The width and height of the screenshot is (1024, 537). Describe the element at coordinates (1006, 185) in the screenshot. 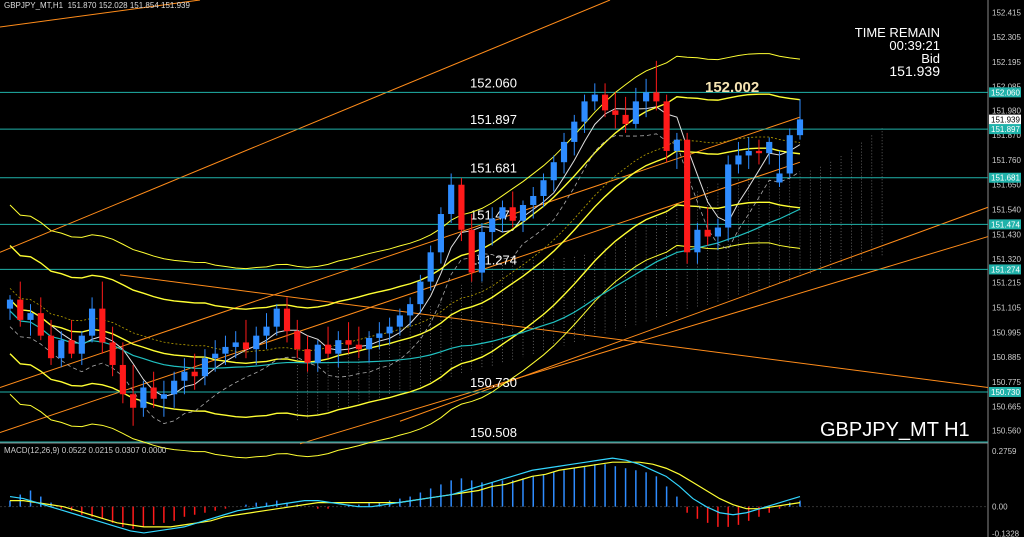

I see `price-axis-label: 151.650` at that location.